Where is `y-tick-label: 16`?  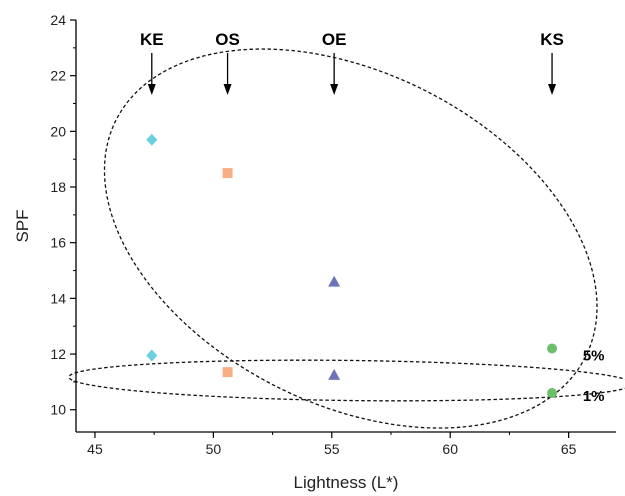
y-tick-label: 16 is located at coordinates (58, 243).